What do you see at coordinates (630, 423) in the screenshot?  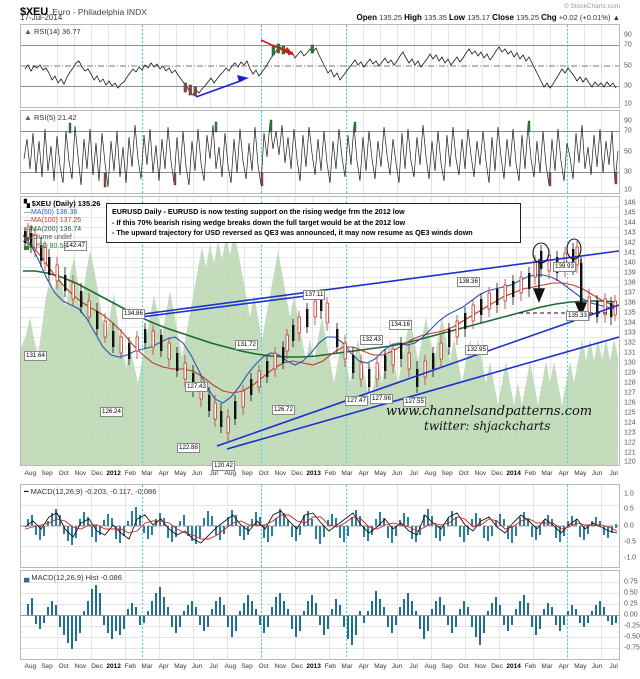 I see `axis-tick: 124` at bounding box center [630, 423].